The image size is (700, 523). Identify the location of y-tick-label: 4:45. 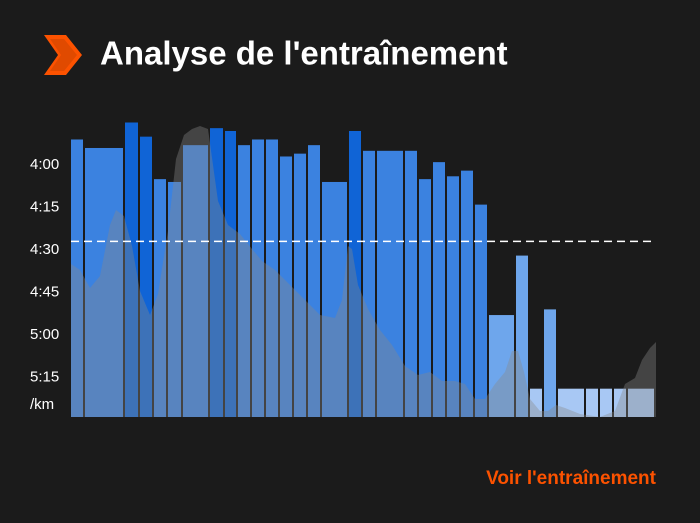
(44, 291).